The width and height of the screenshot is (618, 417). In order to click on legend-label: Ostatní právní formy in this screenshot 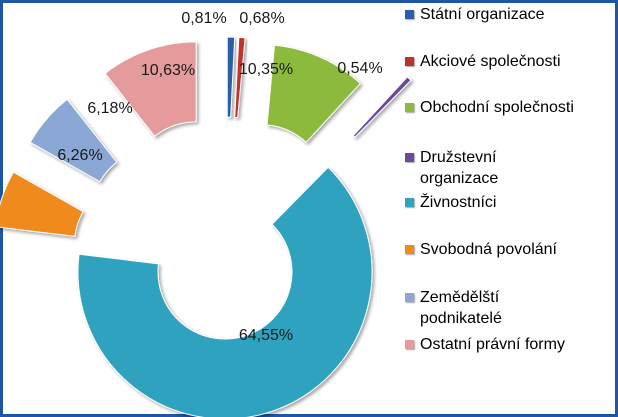, I will do `click(492, 344)`.